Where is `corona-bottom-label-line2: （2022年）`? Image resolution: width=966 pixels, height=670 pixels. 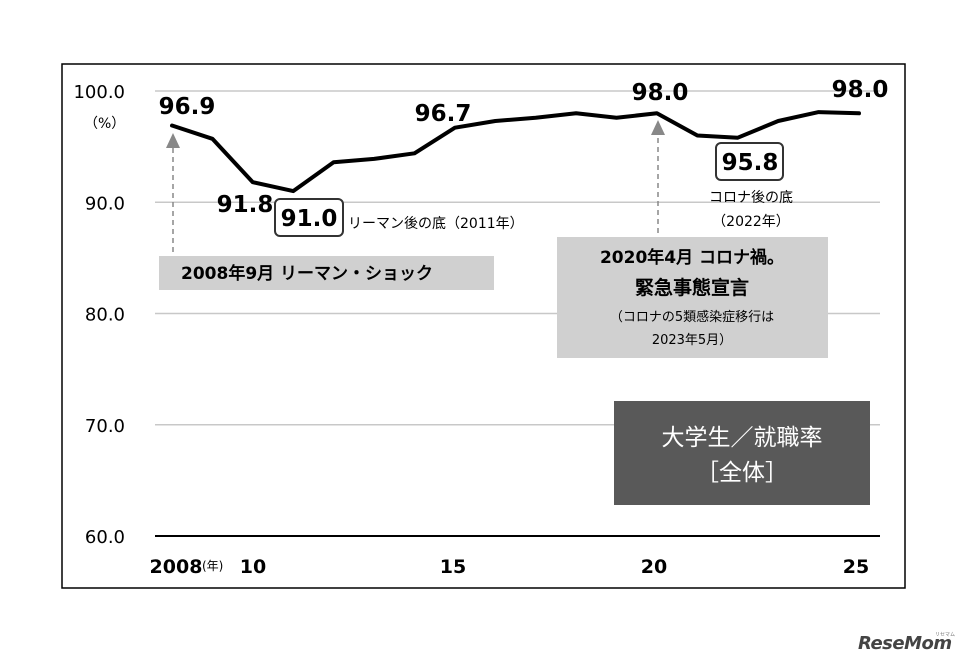
corona-bottom-label-line2: （2022年） is located at coordinates (751, 222).